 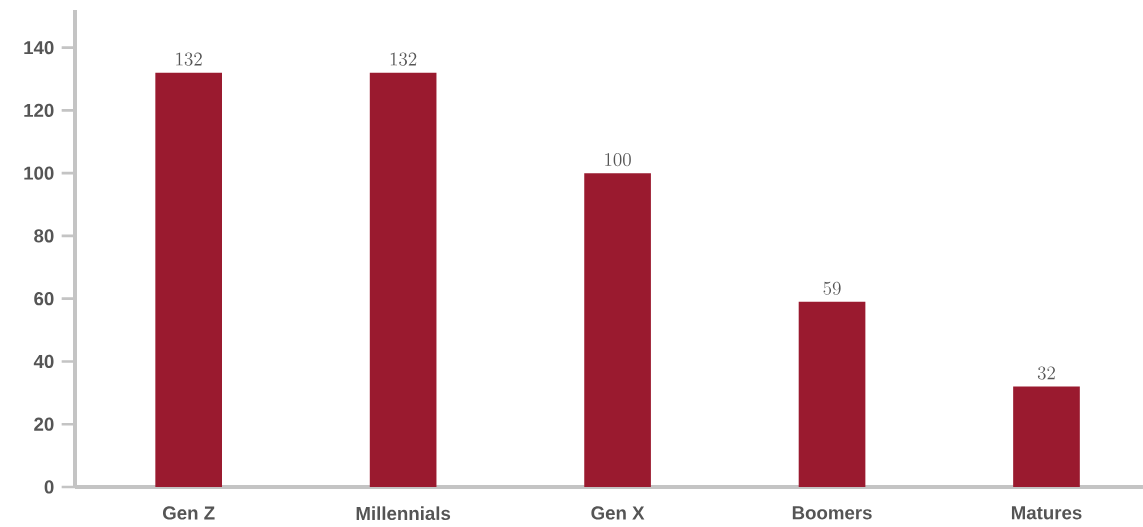 I want to click on x-tick-label: Gen Z, so click(x=189, y=513).